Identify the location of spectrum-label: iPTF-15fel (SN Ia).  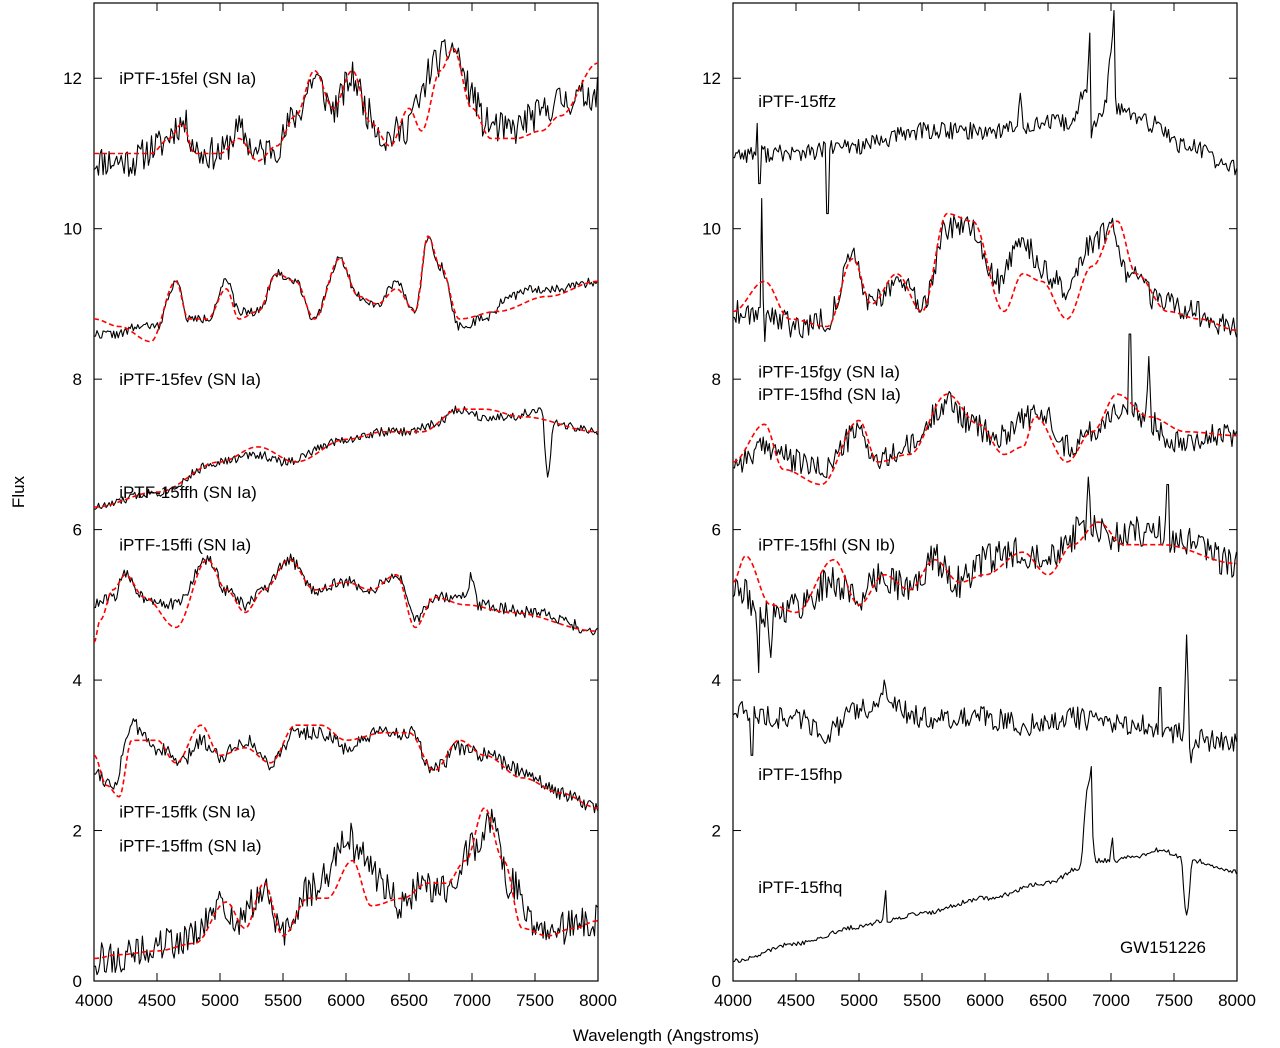
(187, 78).